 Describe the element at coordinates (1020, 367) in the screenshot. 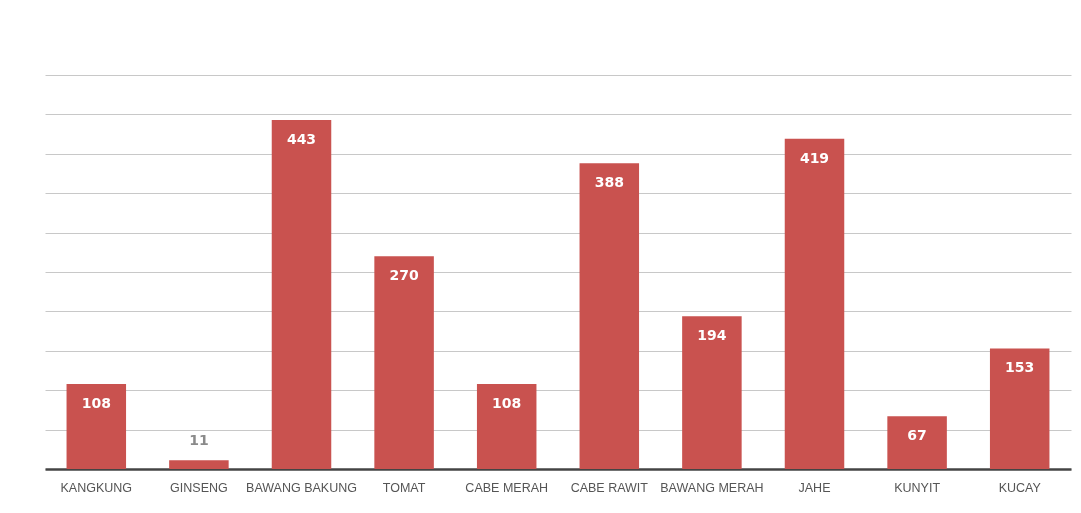

I see `data-label: 153` at that location.